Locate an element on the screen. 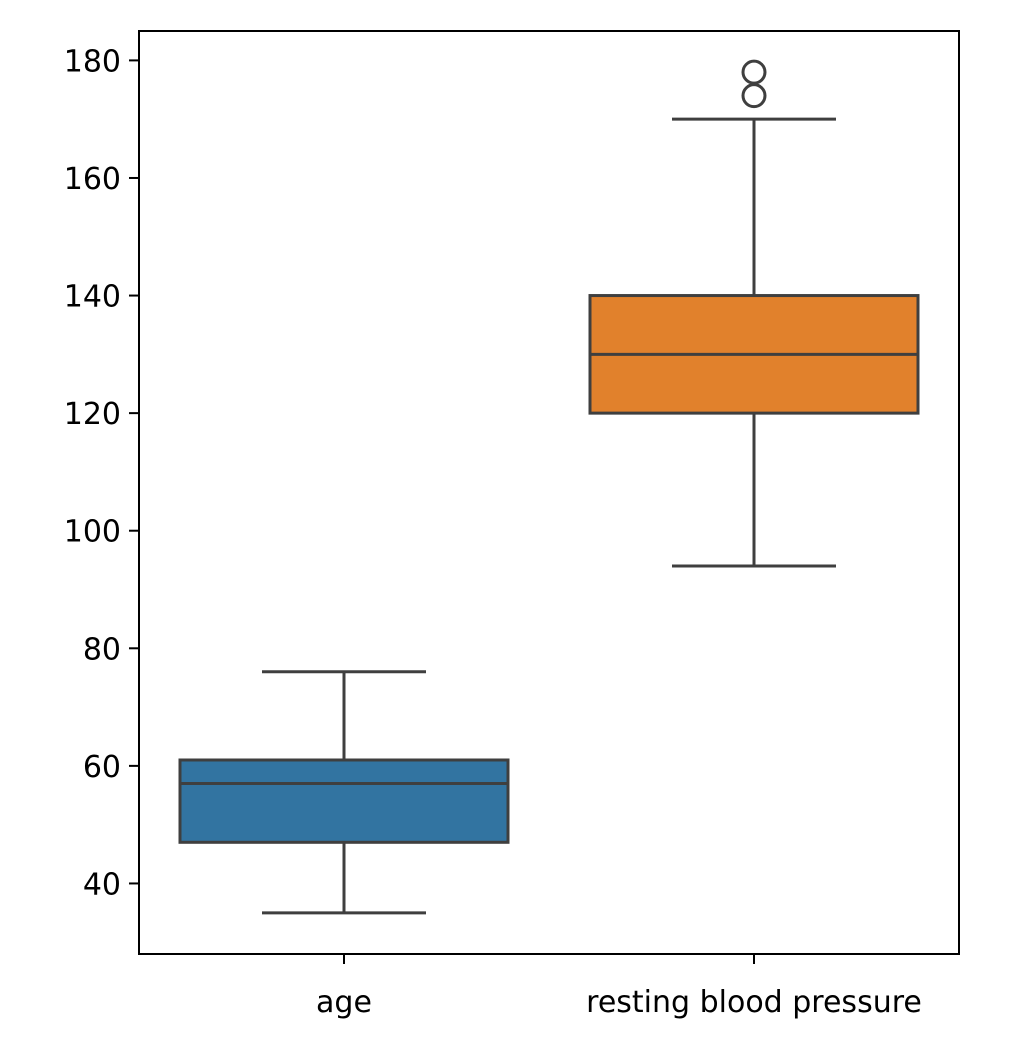  y-tick-label: 100 is located at coordinates (92, 532).